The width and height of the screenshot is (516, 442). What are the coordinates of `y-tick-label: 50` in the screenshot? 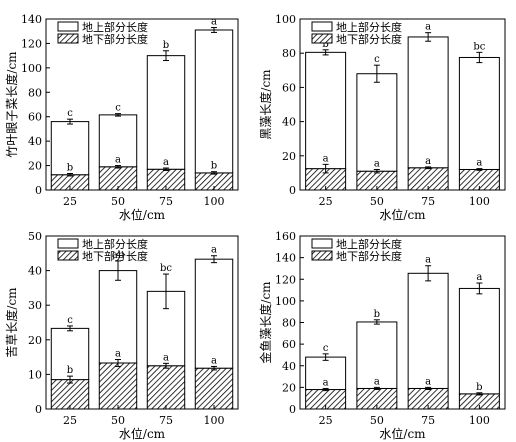 It's located at (35, 236).